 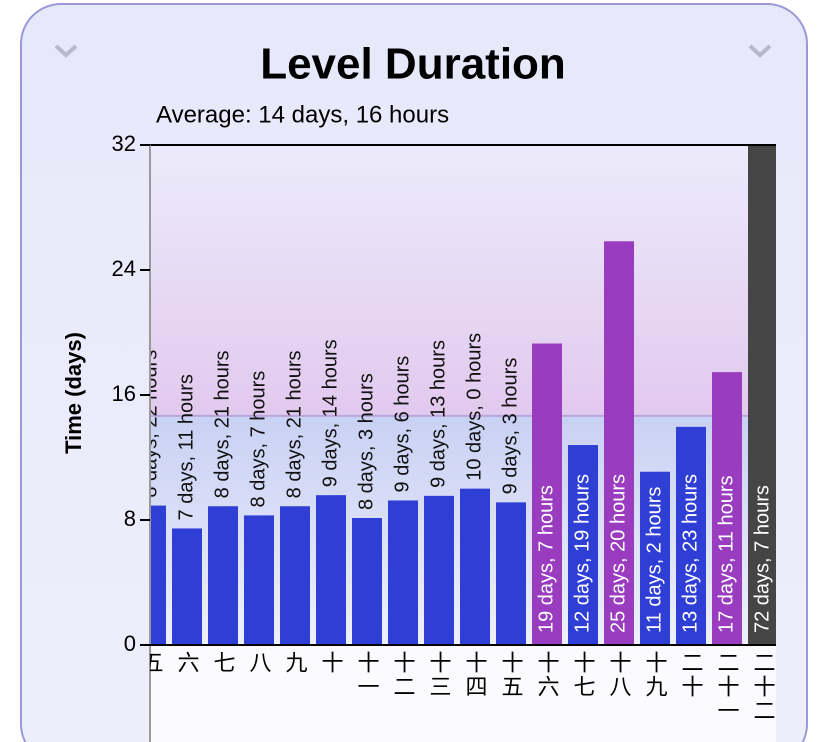 What do you see at coordinates (511, 675) in the screenshot?
I see `x-tick-label: 十五` at bounding box center [511, 675].